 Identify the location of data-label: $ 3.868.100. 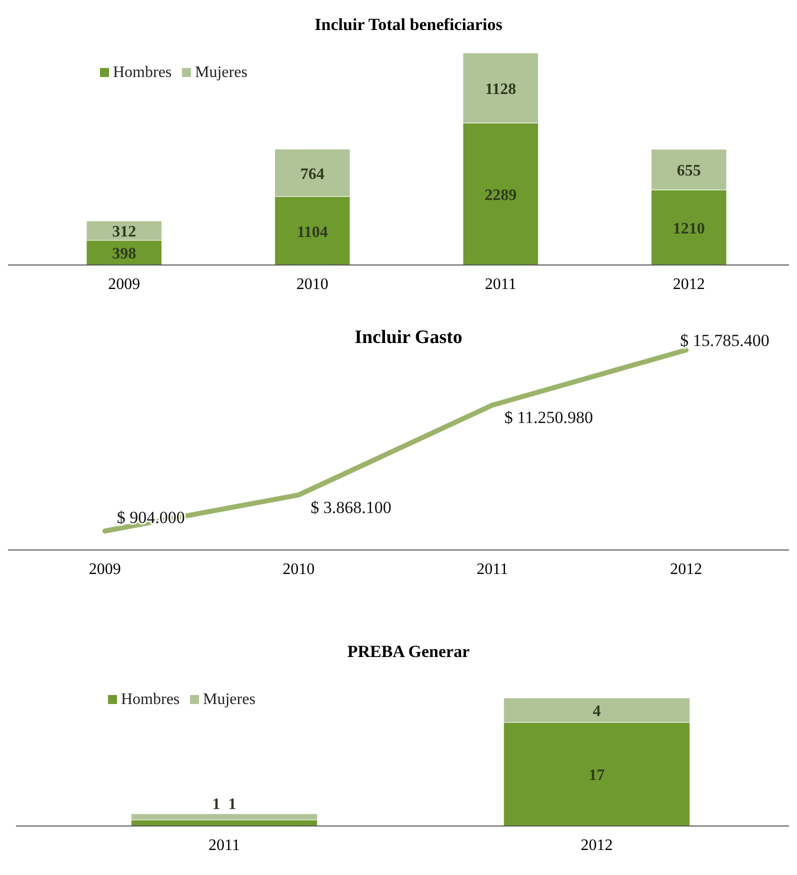
(351, 507).